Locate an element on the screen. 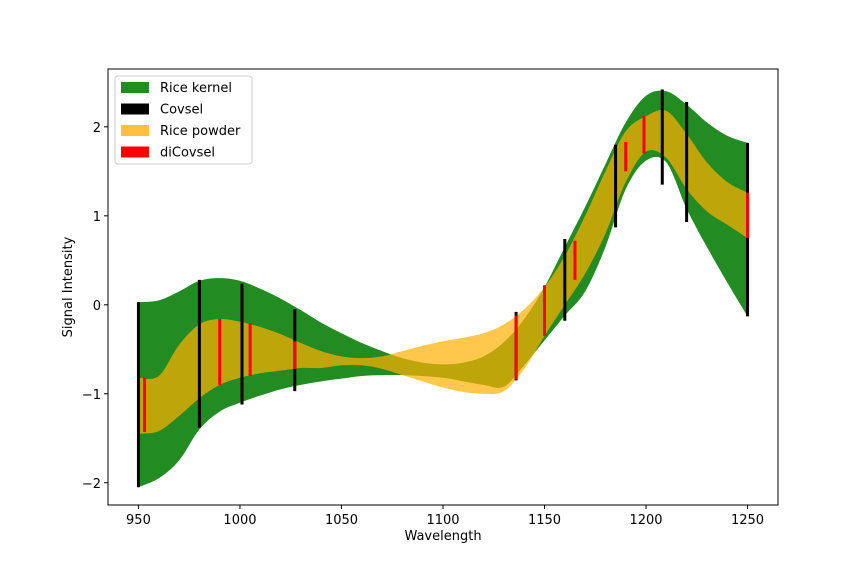 This screenshot has width=864, height=576. x-axis: 950 1000 1050 1100 1150 1200 1250 is located at coordinates (445, 516).